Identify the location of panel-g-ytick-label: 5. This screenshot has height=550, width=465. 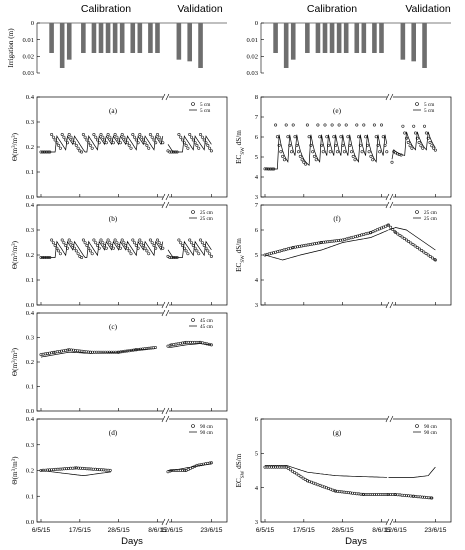
(257, 454).